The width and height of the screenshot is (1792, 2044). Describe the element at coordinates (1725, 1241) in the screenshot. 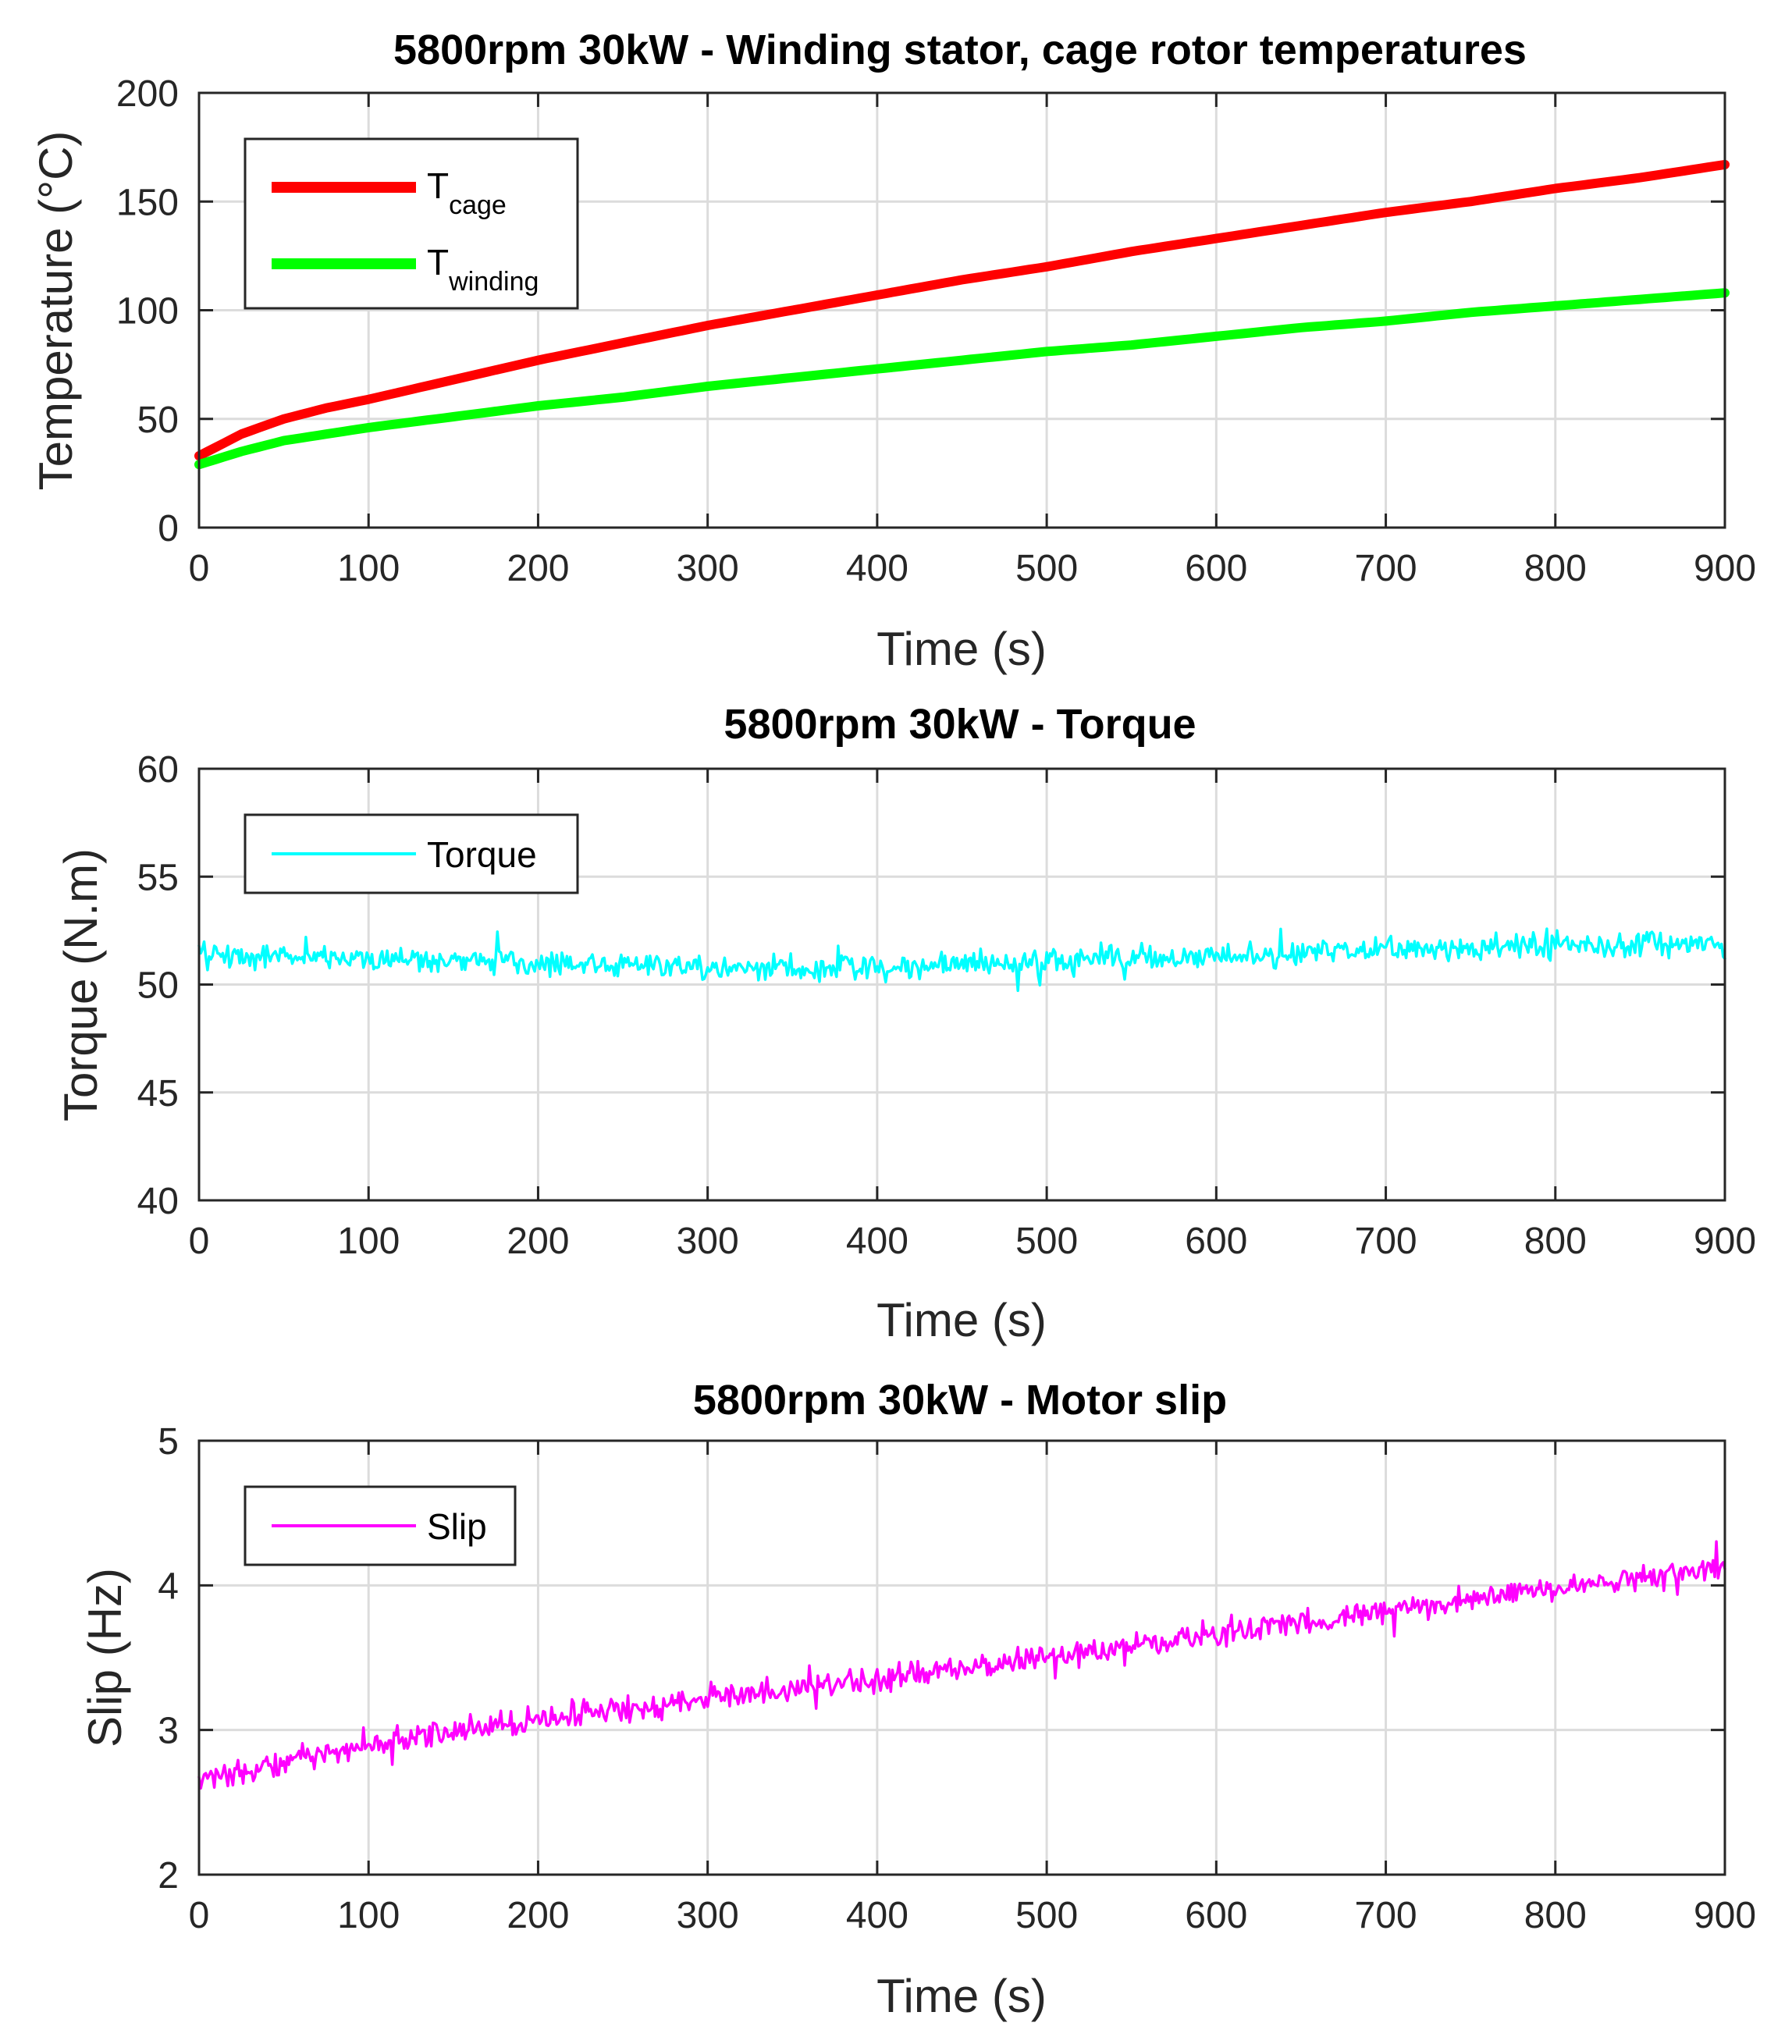

I see `torque-x-tick-label: 900` at that location.